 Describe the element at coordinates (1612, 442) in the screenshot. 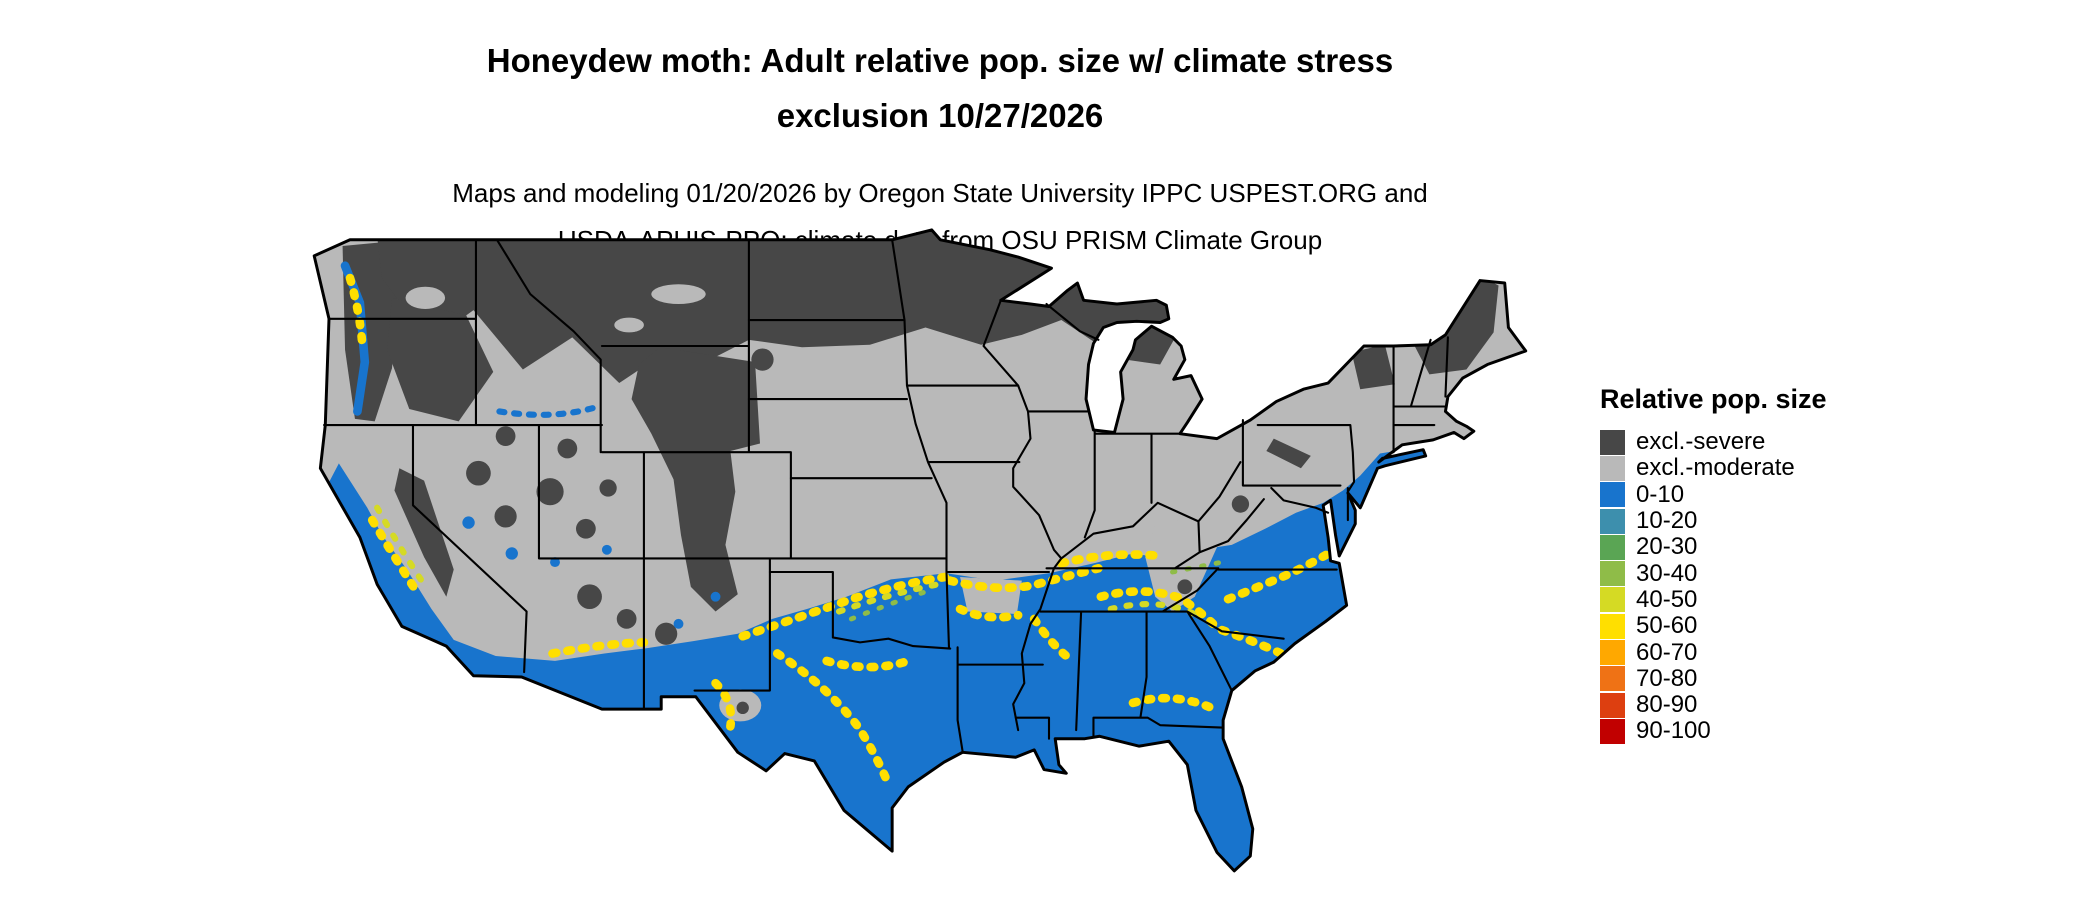

I see `legend-swatch-excl-severe` at that location.